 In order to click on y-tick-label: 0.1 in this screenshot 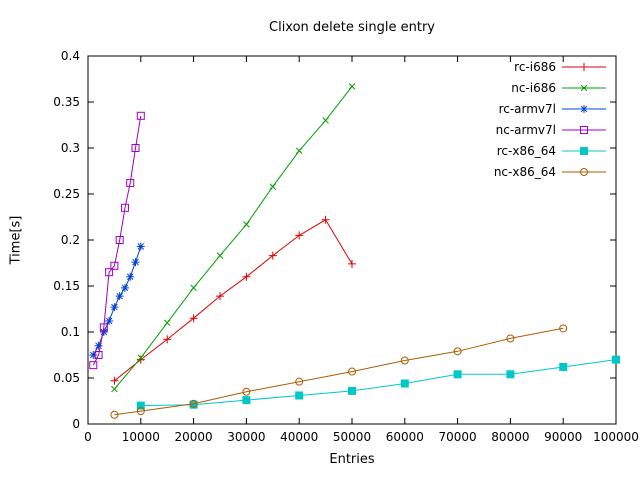, I will do `click(70, 332)`.